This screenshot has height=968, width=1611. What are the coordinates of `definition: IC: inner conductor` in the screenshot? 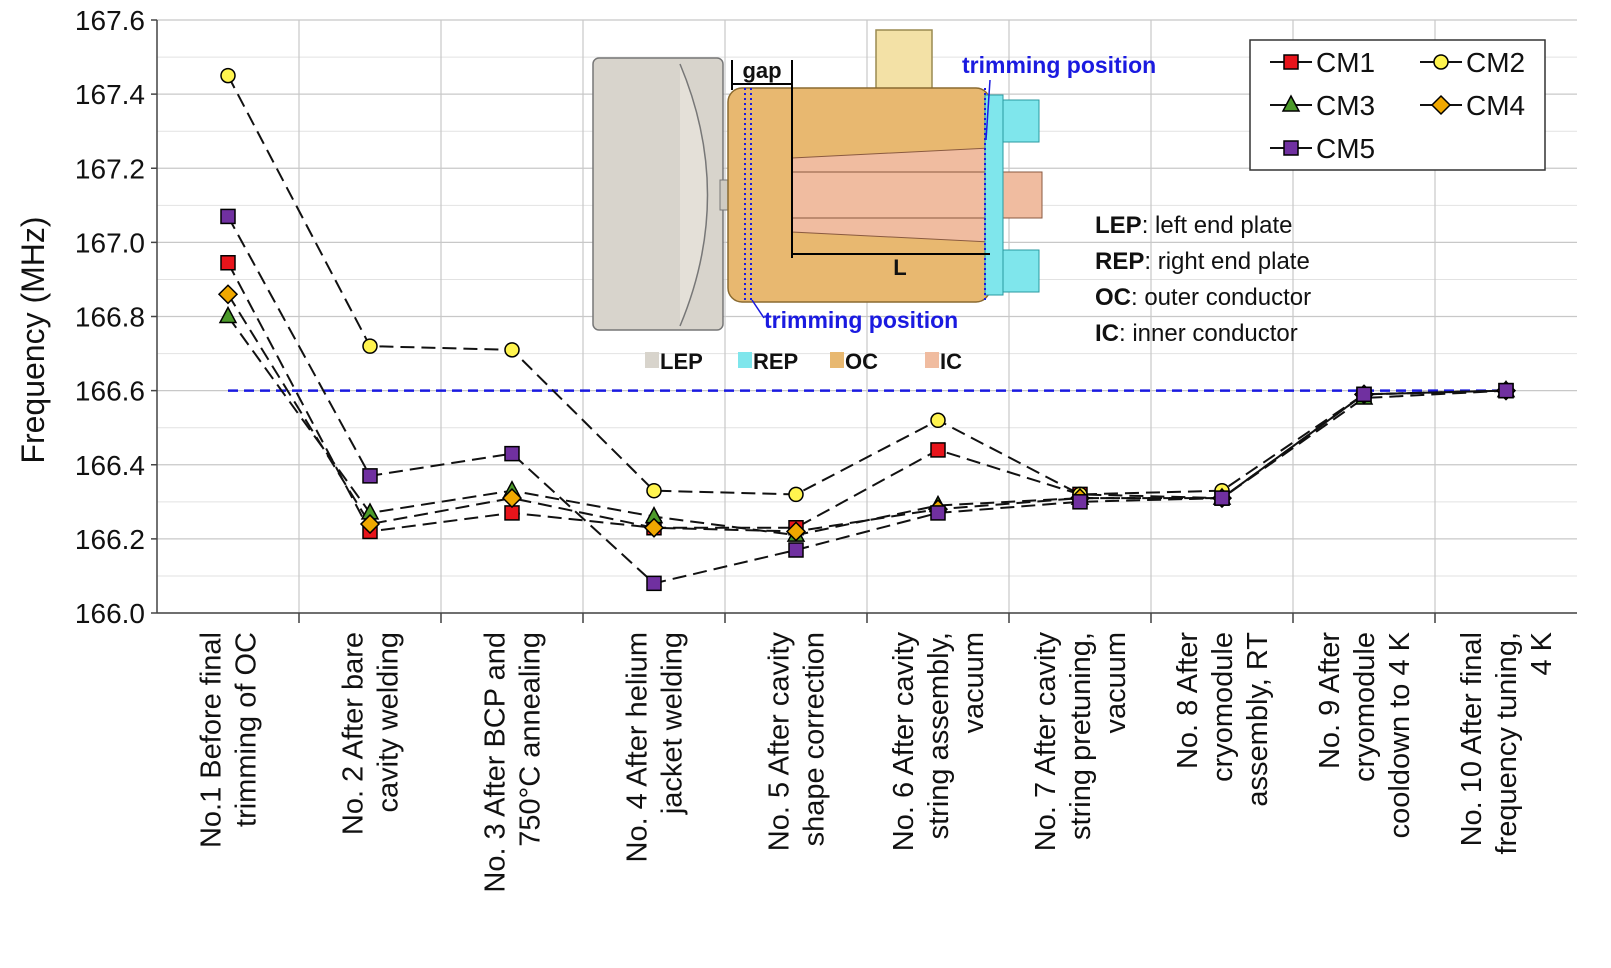 It's located at (1196, 333).